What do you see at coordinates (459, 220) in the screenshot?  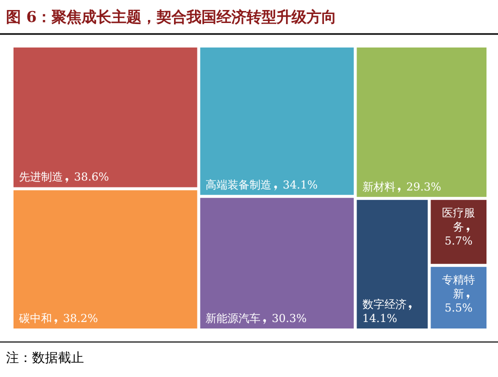 I see `category-label: 医疗服务` at bounding box center [459, 220].